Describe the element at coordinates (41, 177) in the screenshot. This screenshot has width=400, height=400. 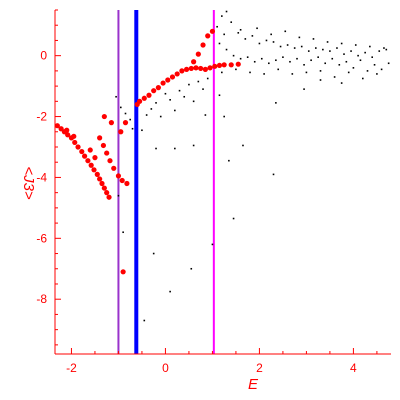
I see `y-tick-label: -4` at that location.